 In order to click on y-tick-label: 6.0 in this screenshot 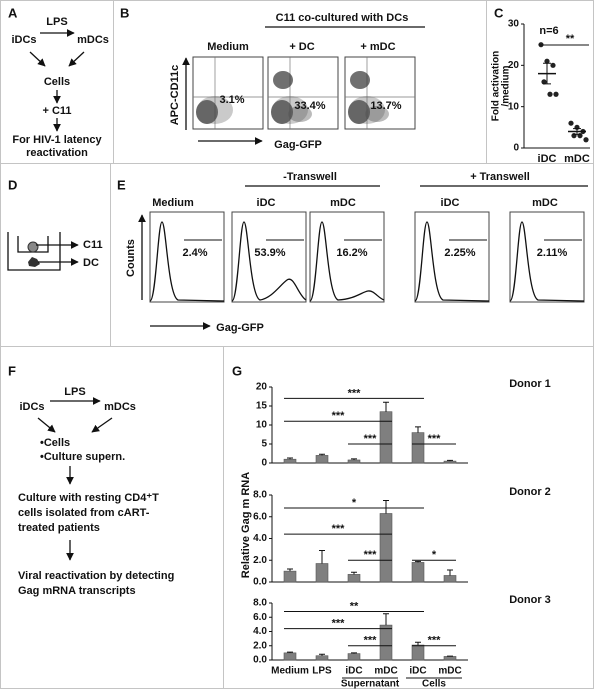, I will do `click(260, 617)`.